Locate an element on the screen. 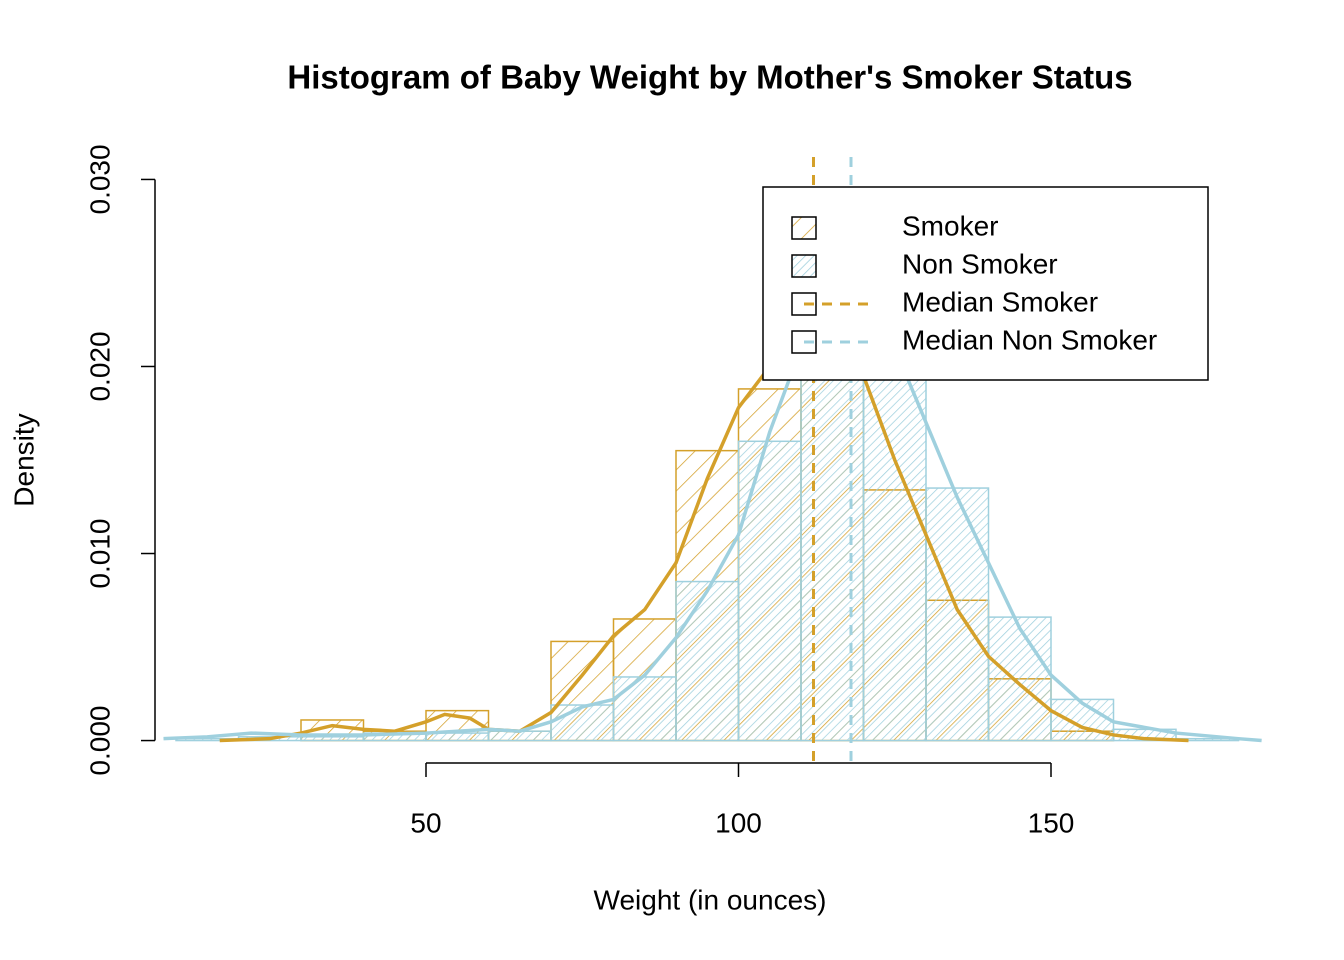  y-axis-label: Density is located at coordinates (23, 459).